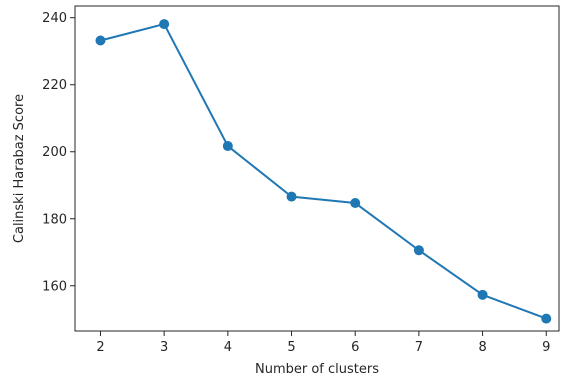  What do you see at coordinates (19, 168) in the screenshot?
I see `y-axis-label: Calinski Harabaz Score` at bounding box center [19, 168].